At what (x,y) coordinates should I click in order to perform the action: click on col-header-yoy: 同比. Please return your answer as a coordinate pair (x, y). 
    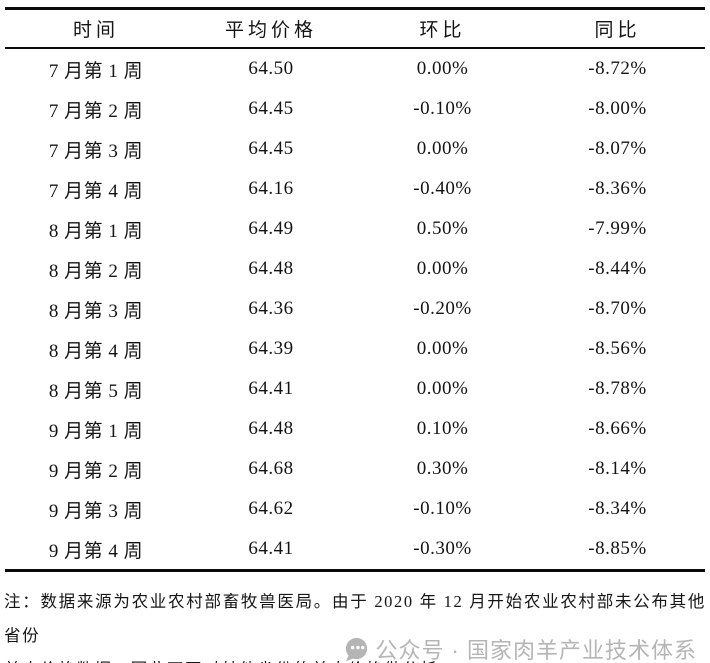
    Looking at the image, I should click on (617, 30).